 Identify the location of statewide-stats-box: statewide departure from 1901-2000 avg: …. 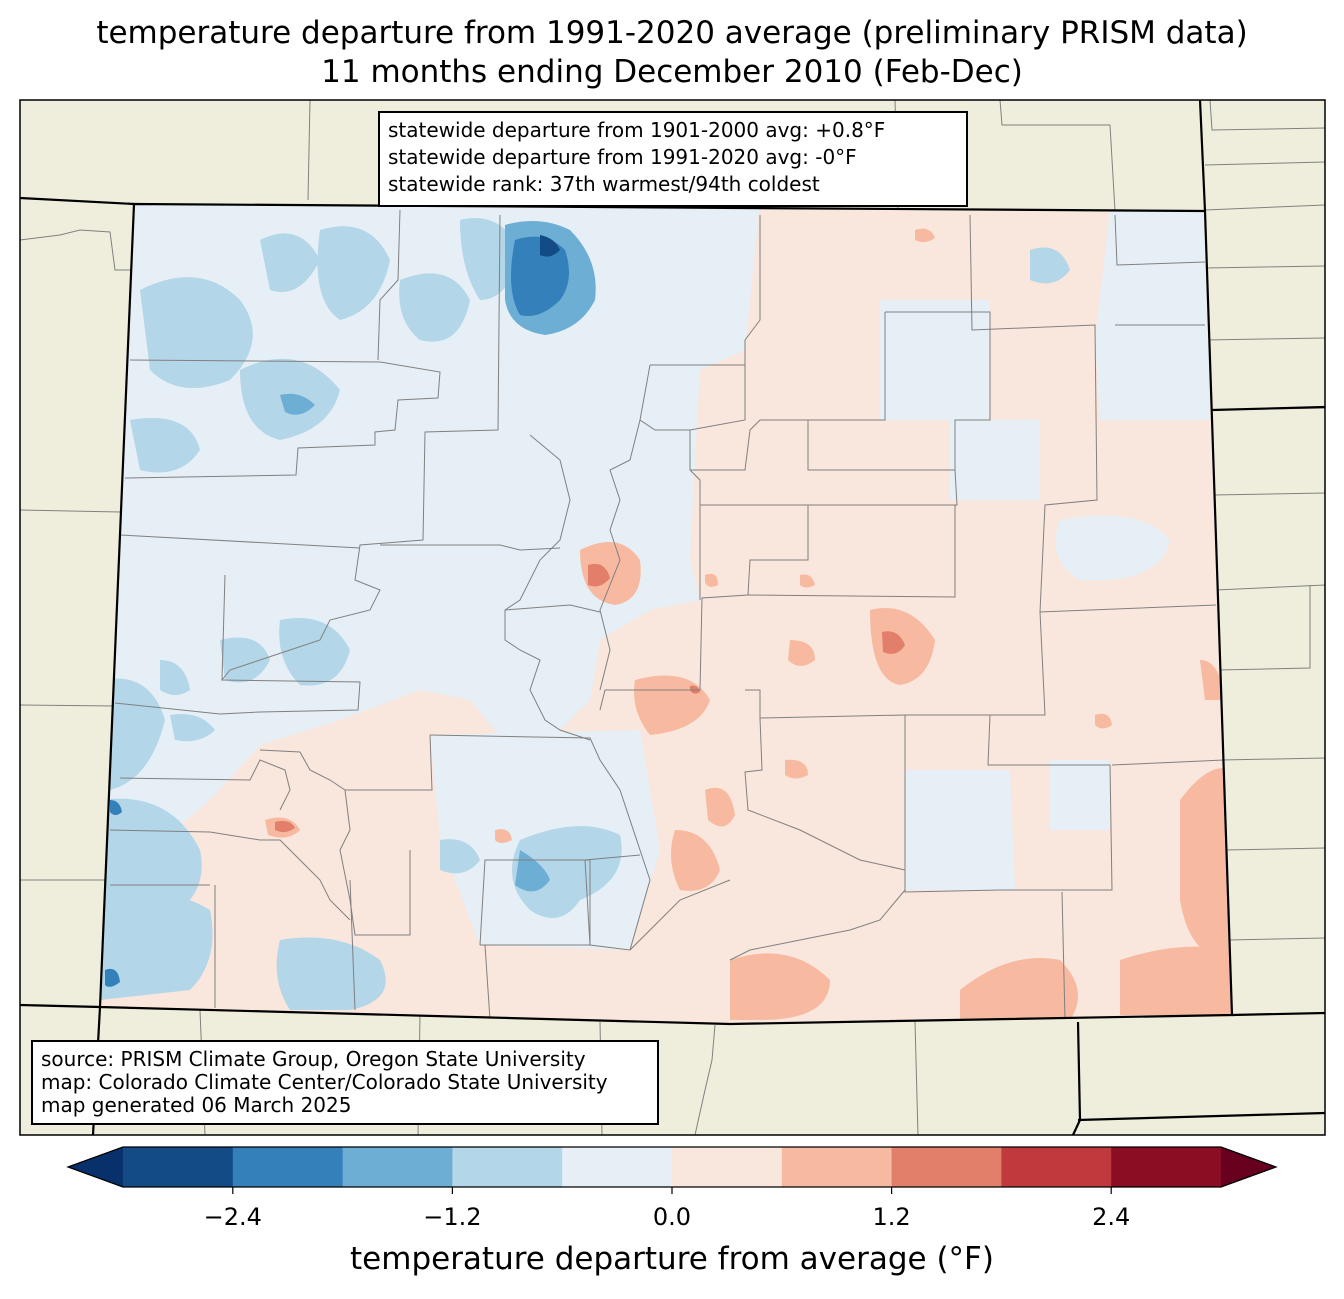
(673, 159).